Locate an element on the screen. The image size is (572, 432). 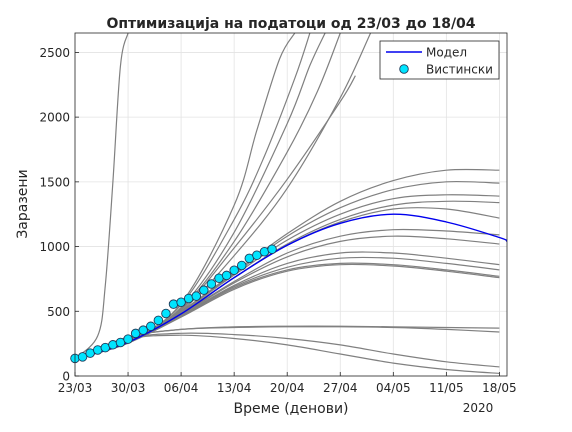
y-tick-label: 2000 is located at coordinates (54, 118).